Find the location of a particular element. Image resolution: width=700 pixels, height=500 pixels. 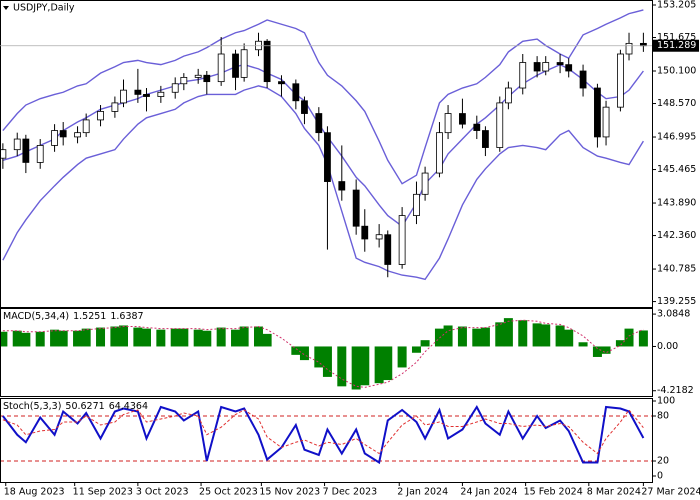

y-tick-label: 80 is located at coordinates (663, 416).